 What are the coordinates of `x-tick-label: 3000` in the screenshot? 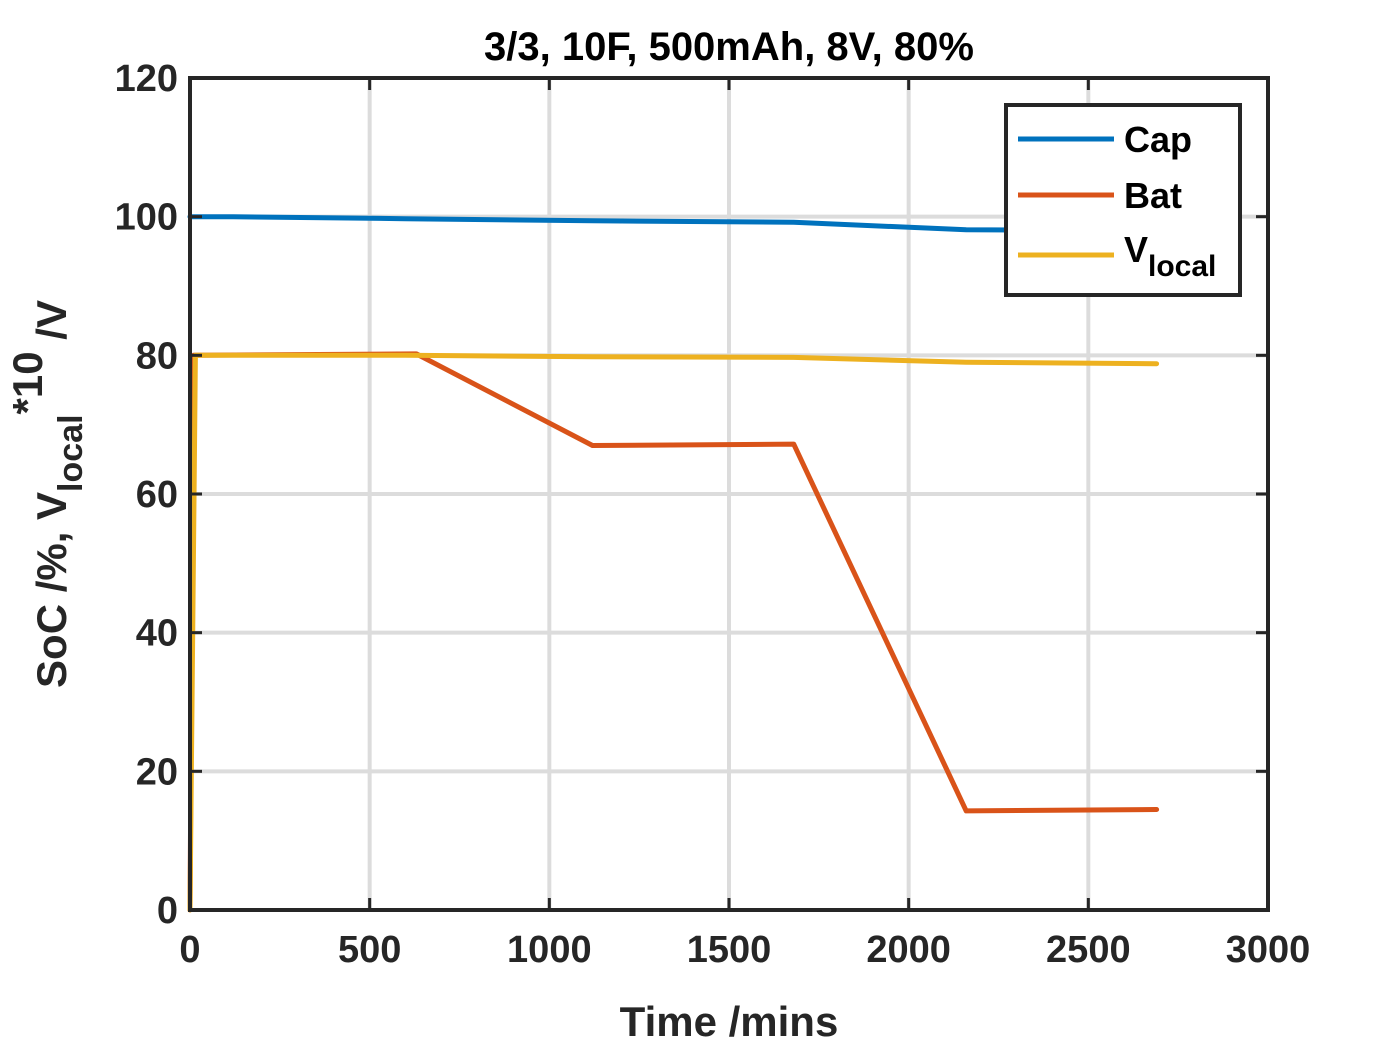 It's located at (1268, 950).